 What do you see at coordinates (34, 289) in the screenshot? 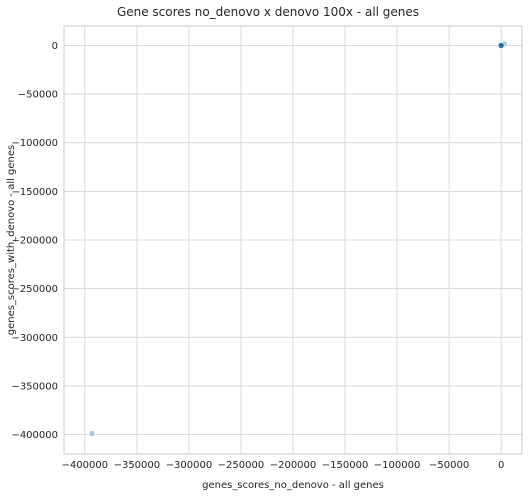
I see `y-tick-label: −250000` at bounding box center [34, 289].